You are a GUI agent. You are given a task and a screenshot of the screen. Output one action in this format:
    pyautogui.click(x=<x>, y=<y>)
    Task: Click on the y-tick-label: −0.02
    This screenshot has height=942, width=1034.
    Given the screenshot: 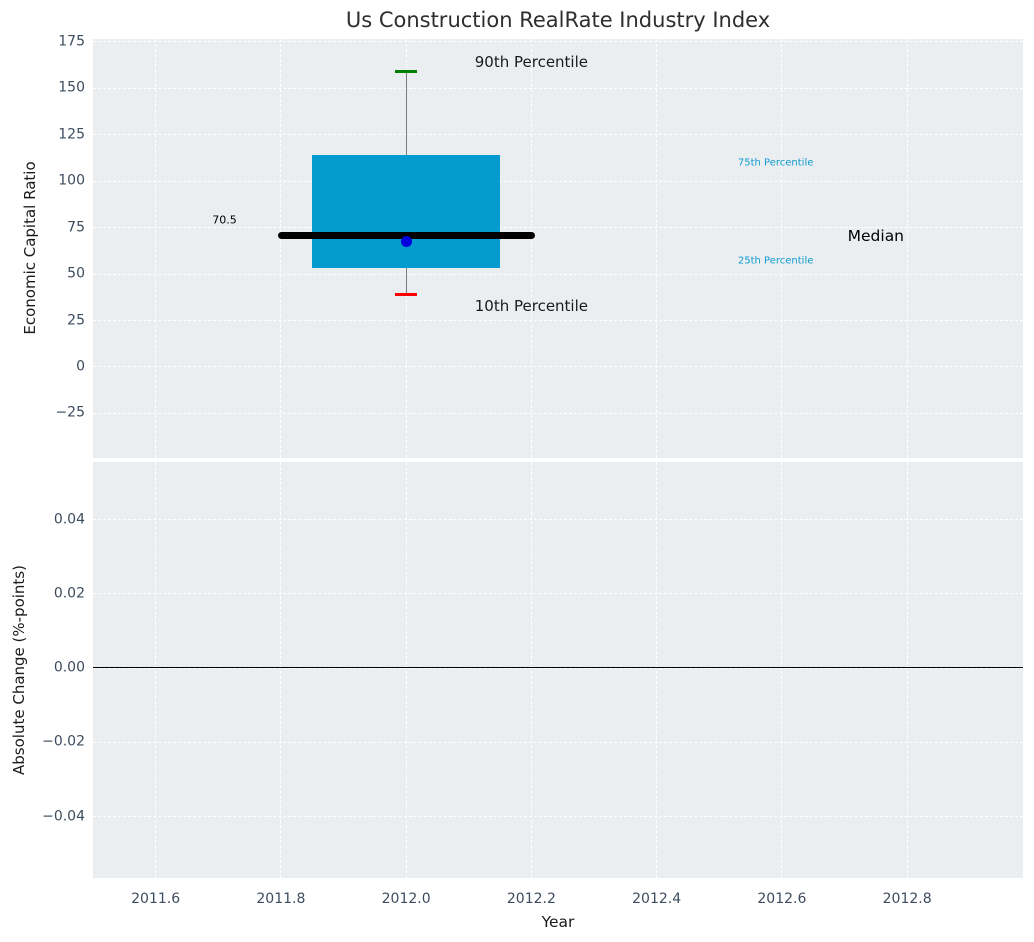 What is the action you would take?
    pyautogui.click(x=63, y=742)
    